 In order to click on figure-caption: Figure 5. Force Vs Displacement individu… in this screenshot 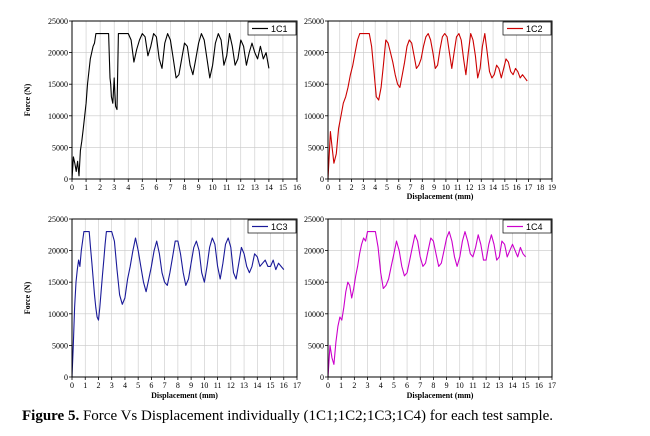, I will do `click(332, 416)`.